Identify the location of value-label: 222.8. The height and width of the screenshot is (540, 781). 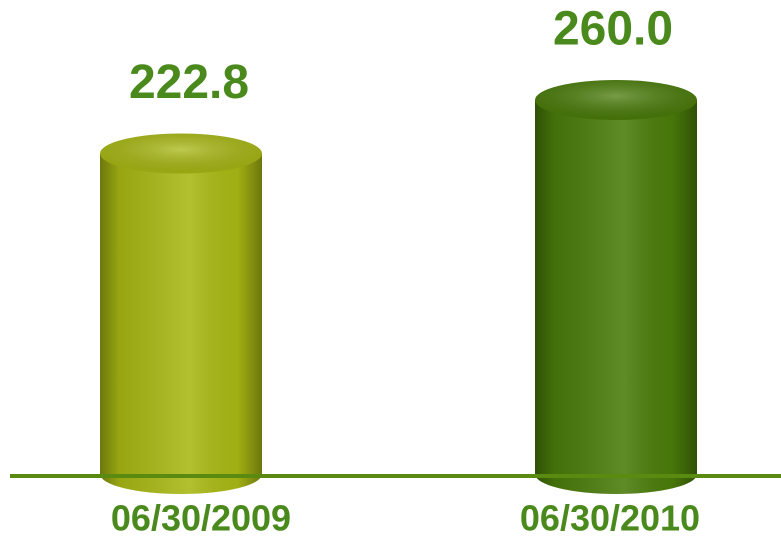
(189, 82).